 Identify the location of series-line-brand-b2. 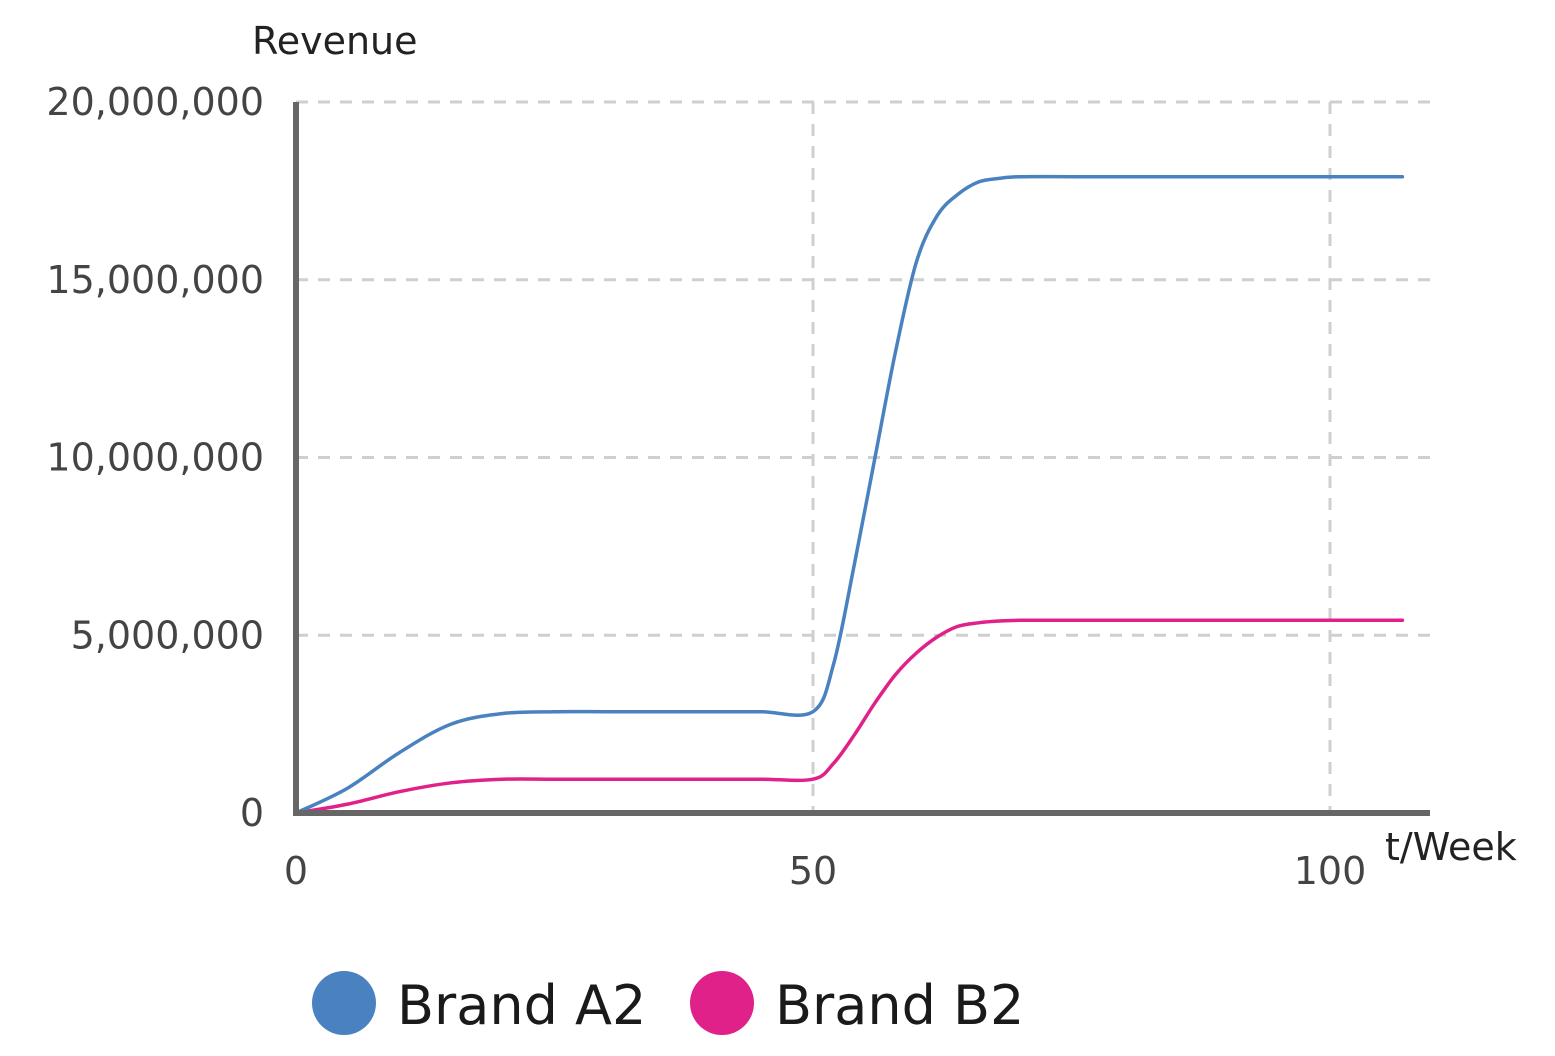
(849, 716).